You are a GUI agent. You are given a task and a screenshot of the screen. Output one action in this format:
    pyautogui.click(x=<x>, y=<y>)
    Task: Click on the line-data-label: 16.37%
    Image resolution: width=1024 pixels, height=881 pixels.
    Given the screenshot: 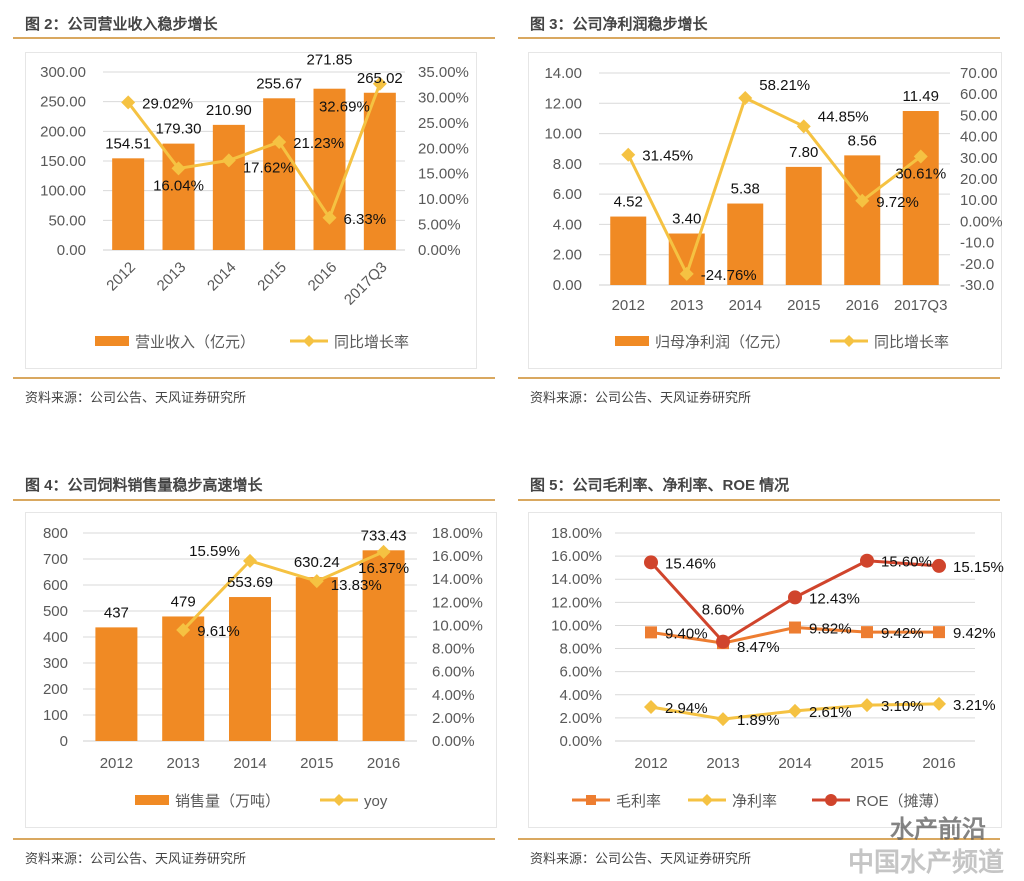 What is the action you would take?
    pyautogui.click(x=383, y=568)
    